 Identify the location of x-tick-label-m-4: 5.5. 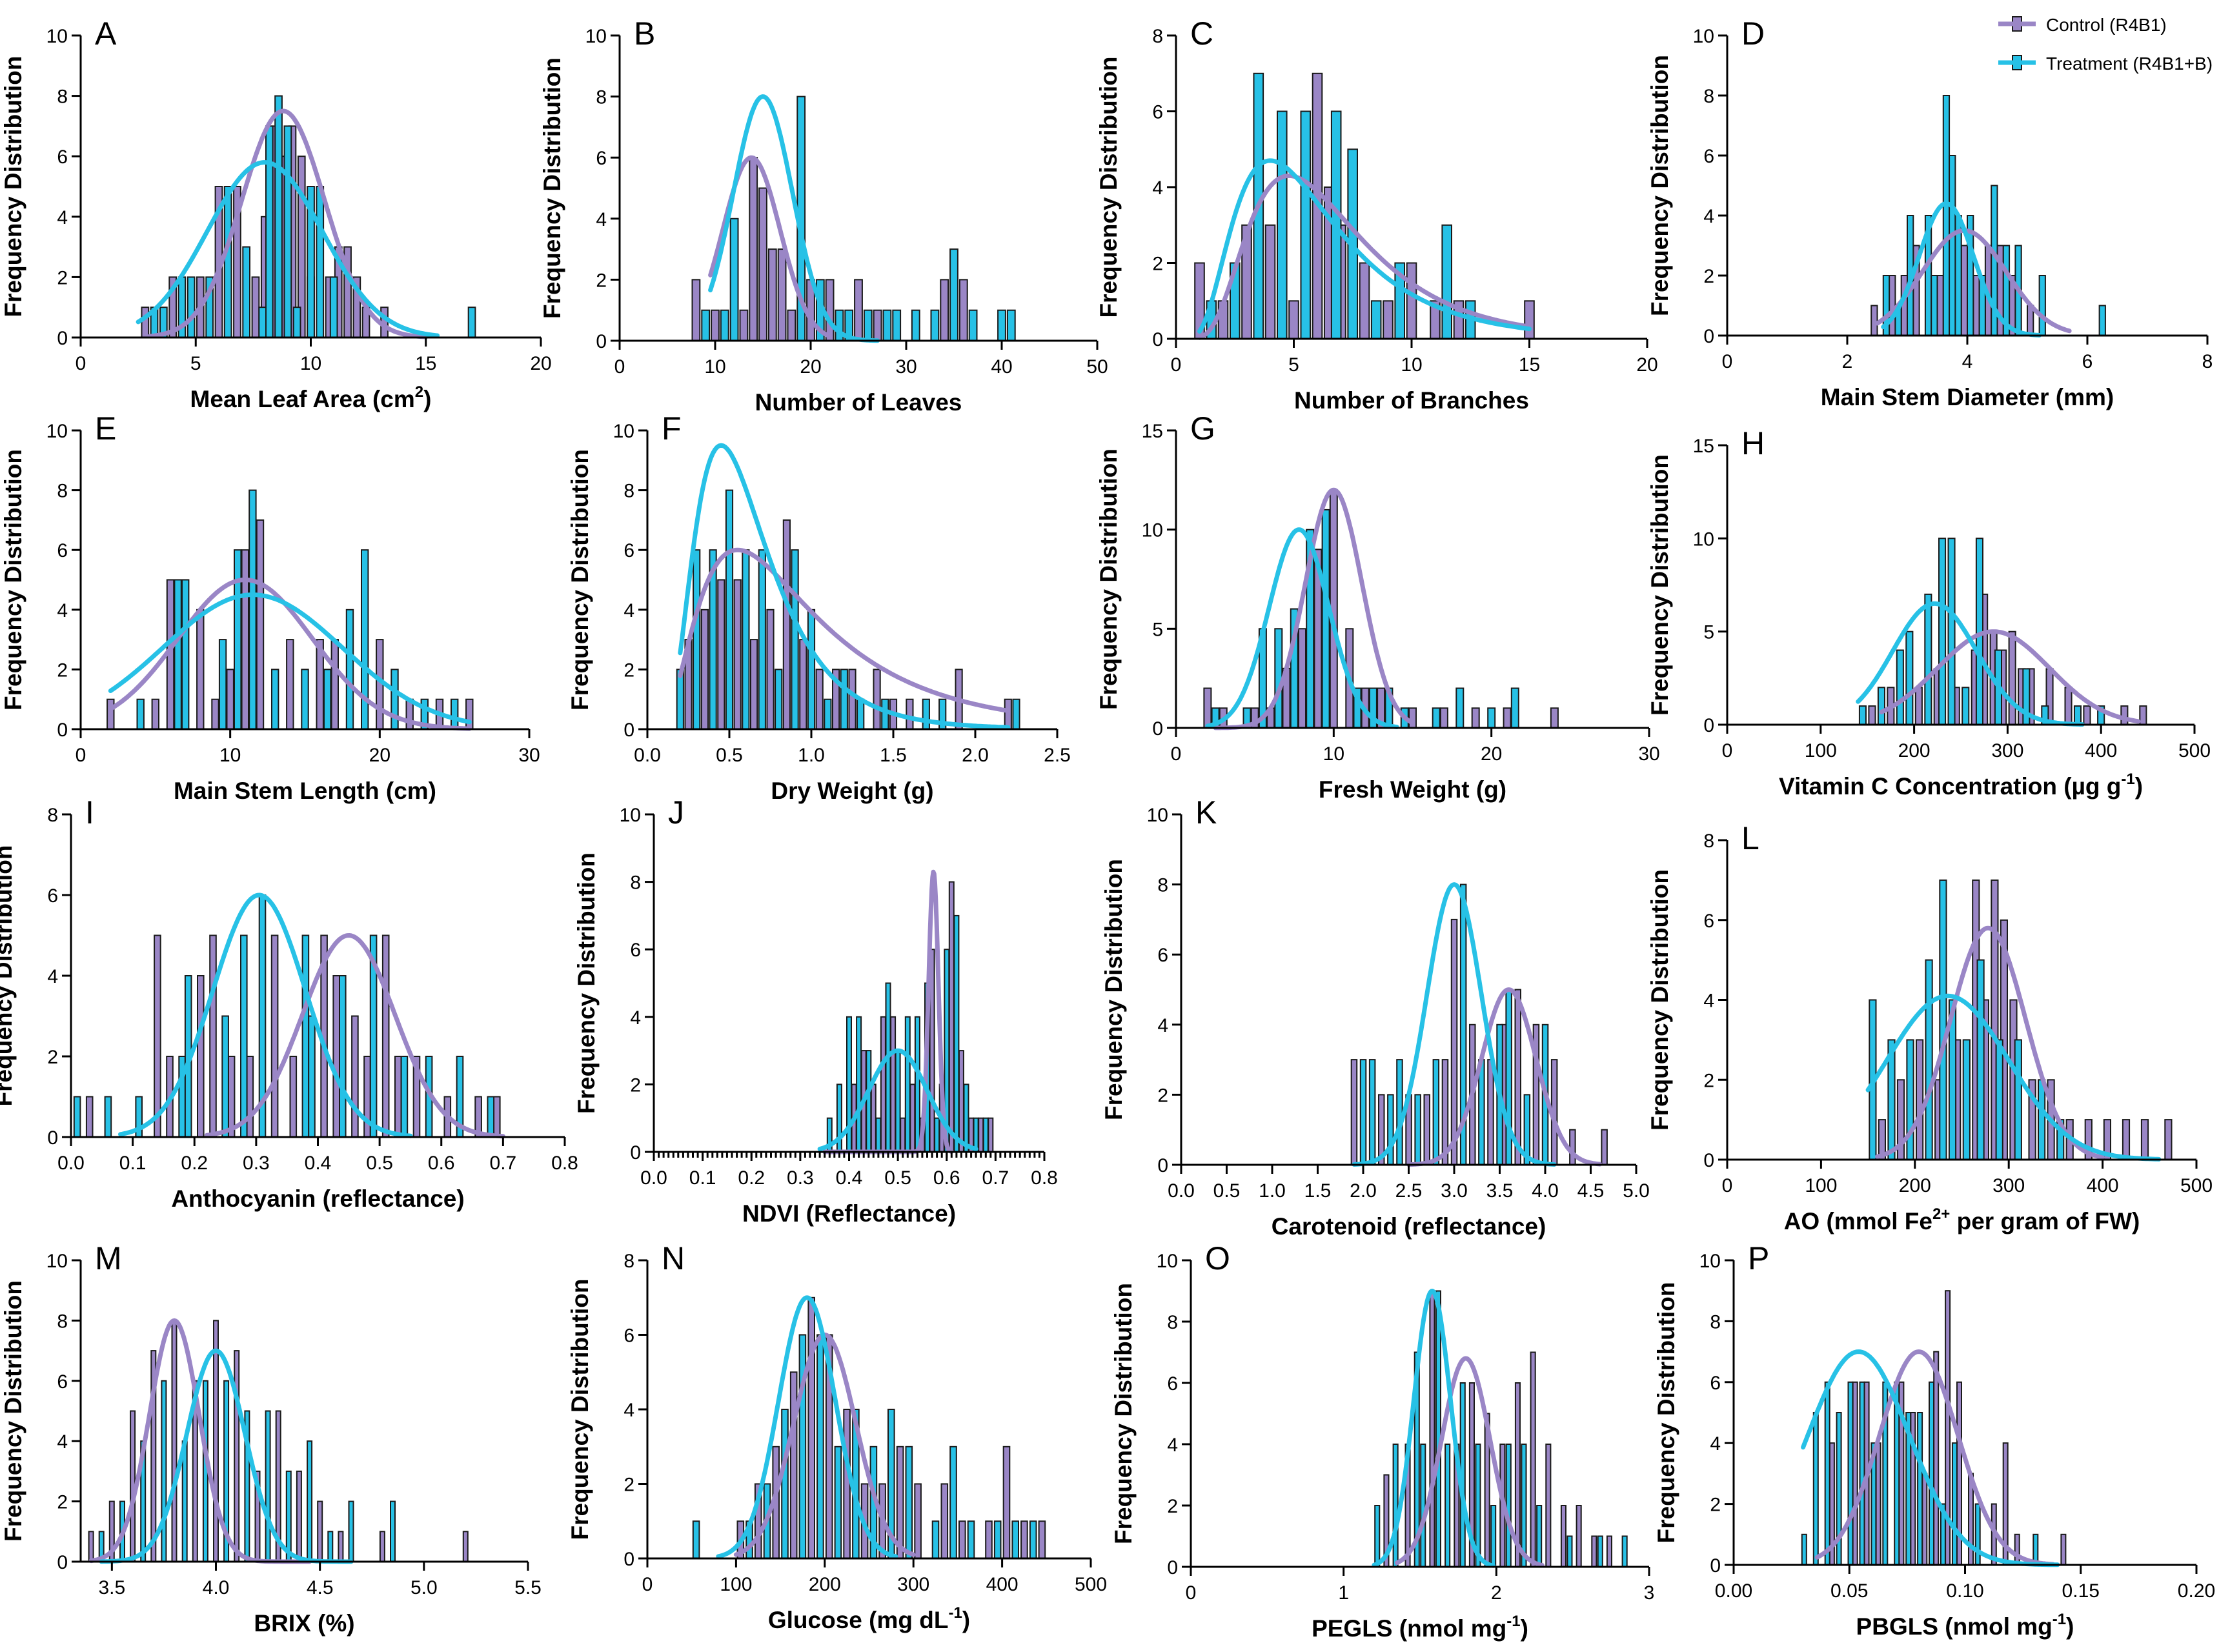
(528, 1587).